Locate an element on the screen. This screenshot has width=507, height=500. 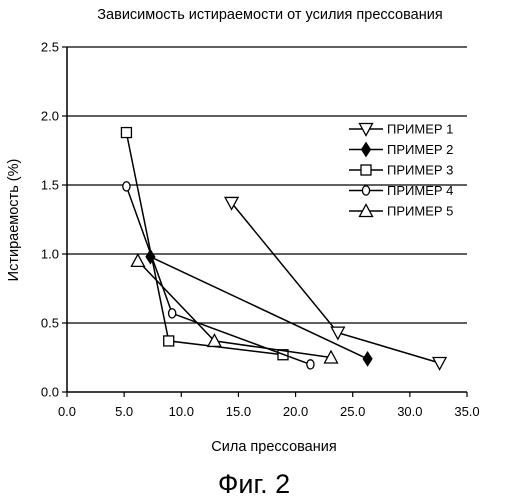
x-tick-label-1: 5.0 is located at coordinates (124, 411).